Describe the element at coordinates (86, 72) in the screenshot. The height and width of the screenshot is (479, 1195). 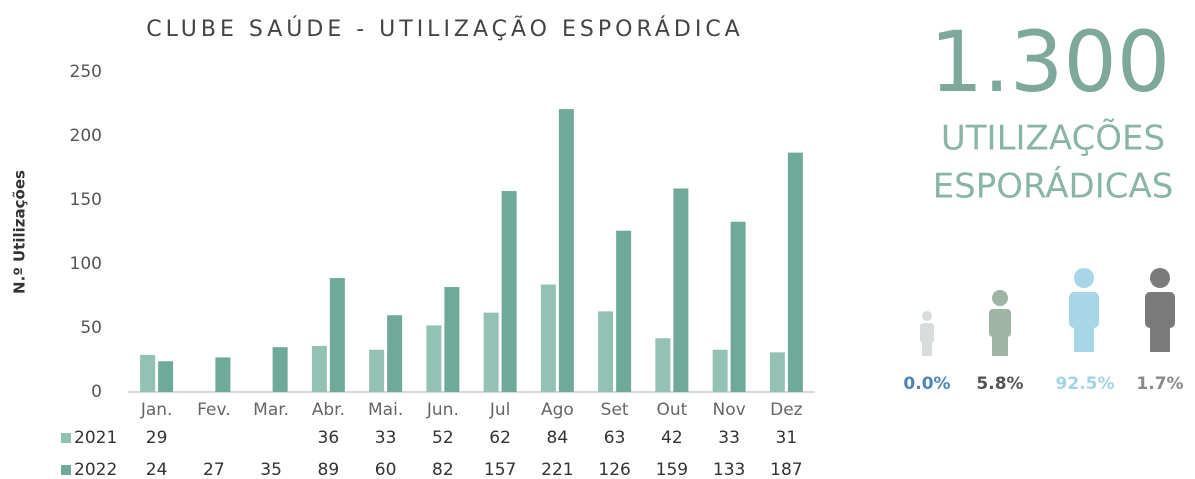
I see `y-tick-label: 250` at that location.